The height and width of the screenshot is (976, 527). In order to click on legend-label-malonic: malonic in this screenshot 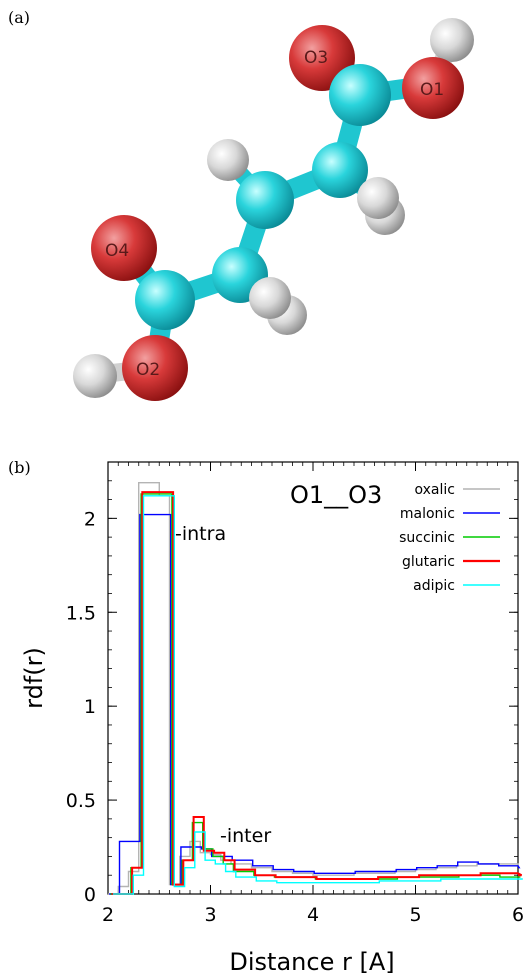, I will do `click(427, 514)`.